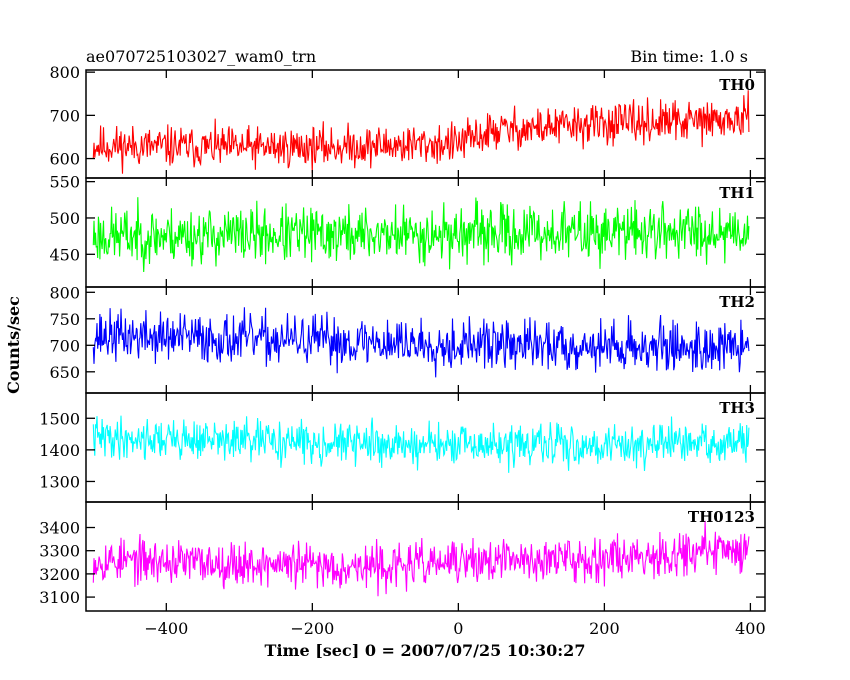 The width and height of the screenshot is (850, 680). Describe the element at coordinates (421, 444) in the screenshot. I see `series-th3-line` at that location.